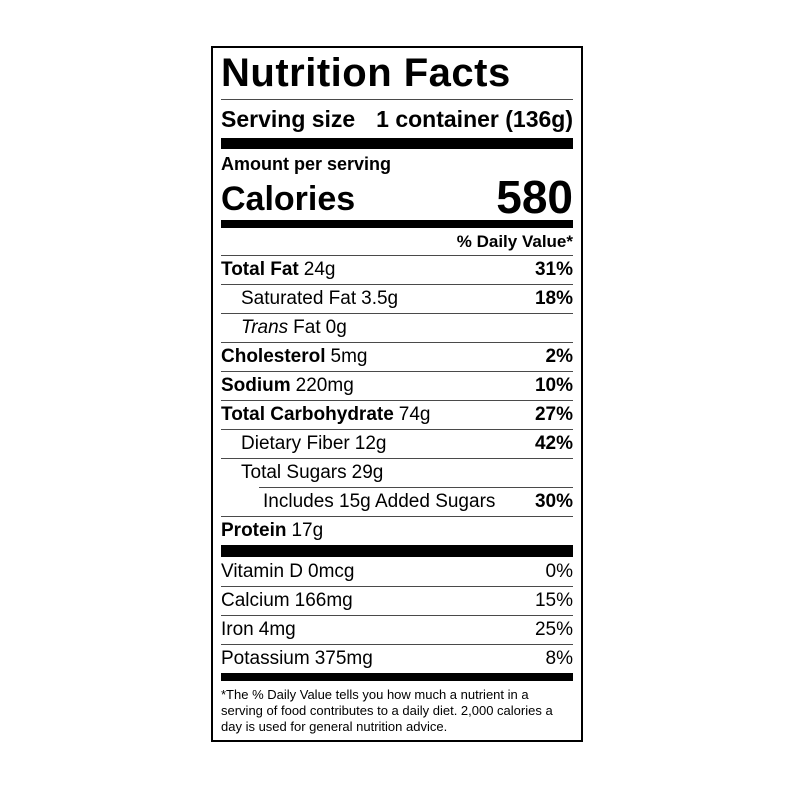  What do you see at coordinates (294, 472) in the screenshot?
I see `nutrient-name: Total Sugars` at bounding box center [294, 472].